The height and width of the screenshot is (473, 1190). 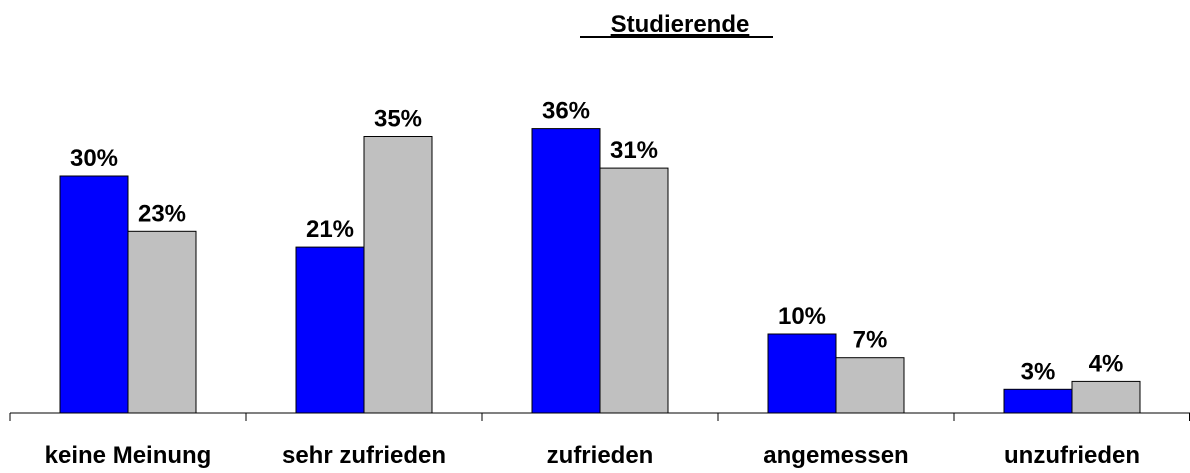 I want to click on data-label: 31%, so click(x=634, y=150).